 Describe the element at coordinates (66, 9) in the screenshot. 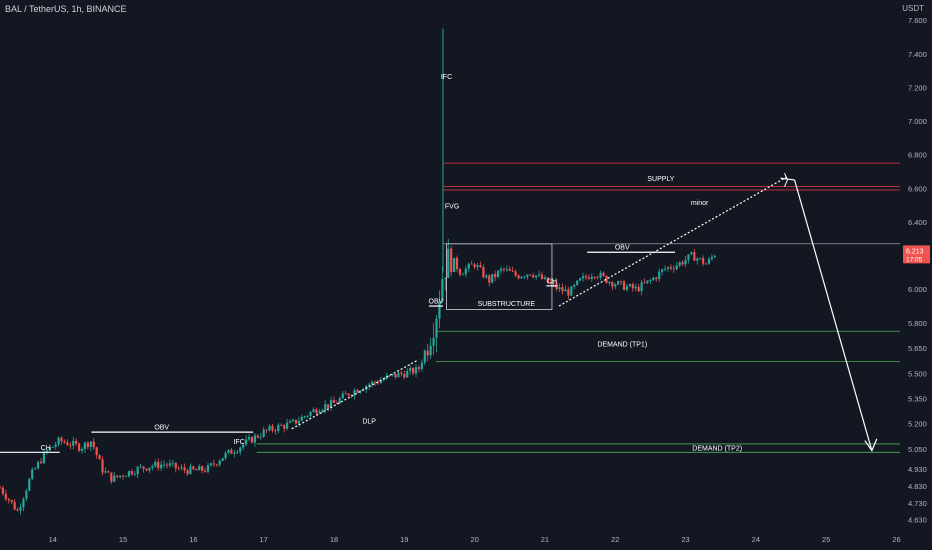

I see `symbol-header: BAL / TetherUS, 1h, BINANCE` at that location.